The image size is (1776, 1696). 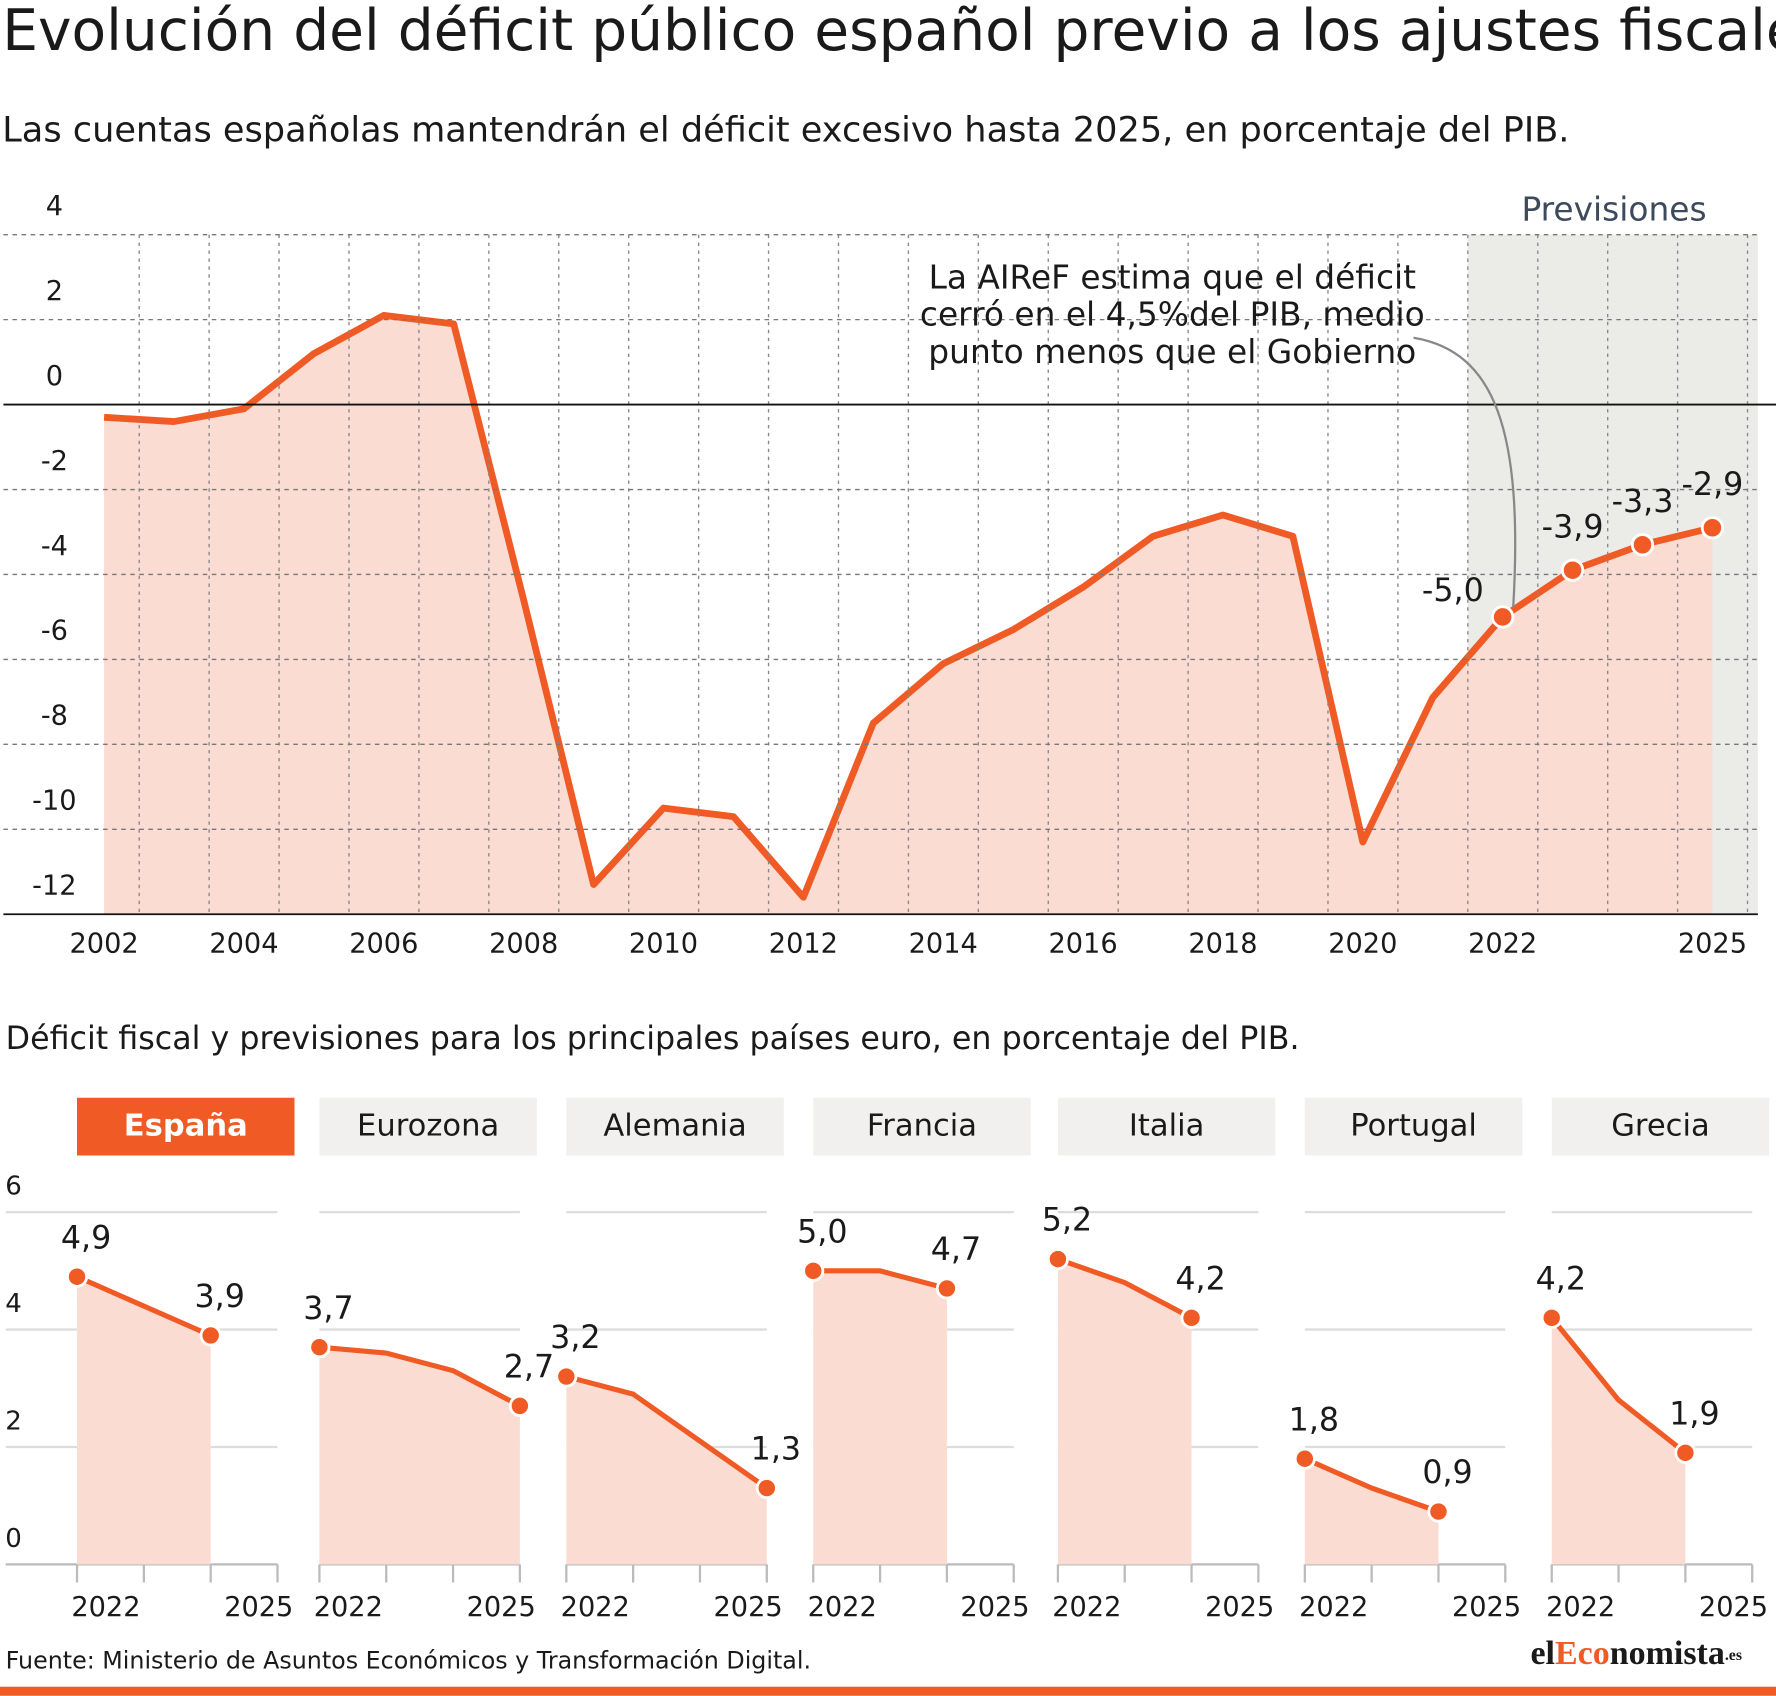 I want to click on tab-label: Italia, so click(x=1166, y=1126).